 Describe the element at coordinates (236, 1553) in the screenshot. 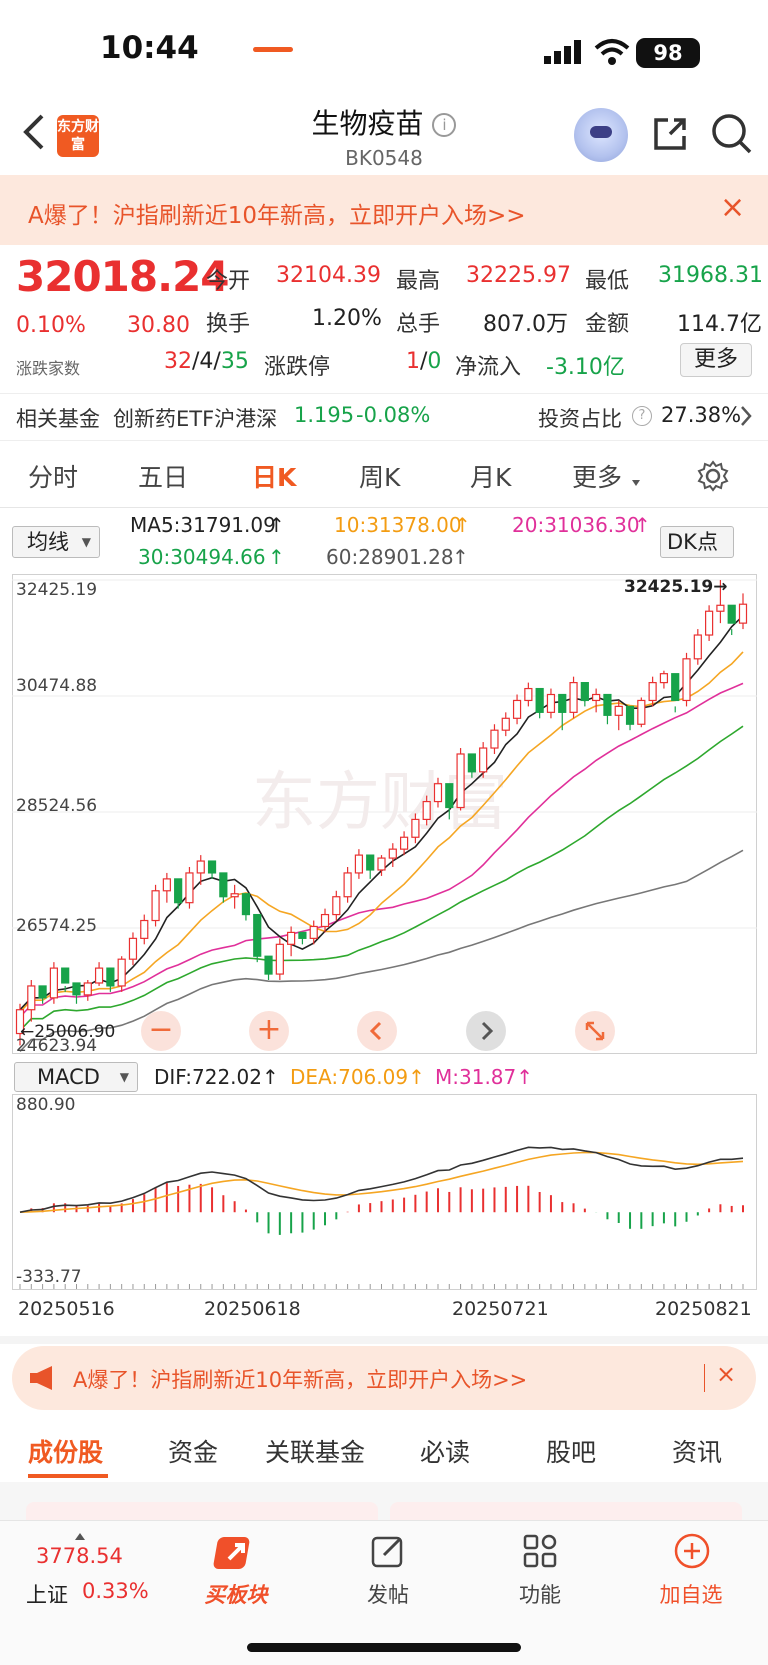

I see `buy-sector-icon` at that location.